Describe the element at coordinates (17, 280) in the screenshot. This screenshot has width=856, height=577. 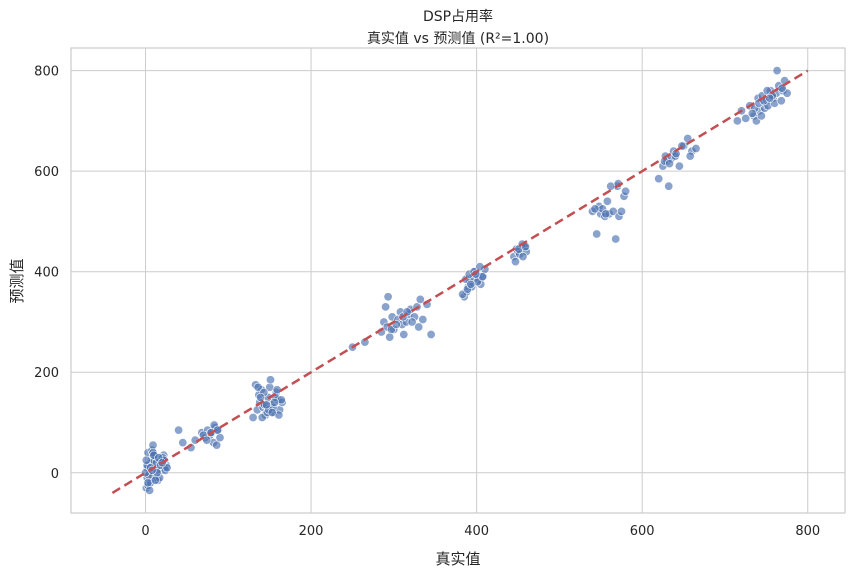
I see `y-axis-title: 预测值` at that location.